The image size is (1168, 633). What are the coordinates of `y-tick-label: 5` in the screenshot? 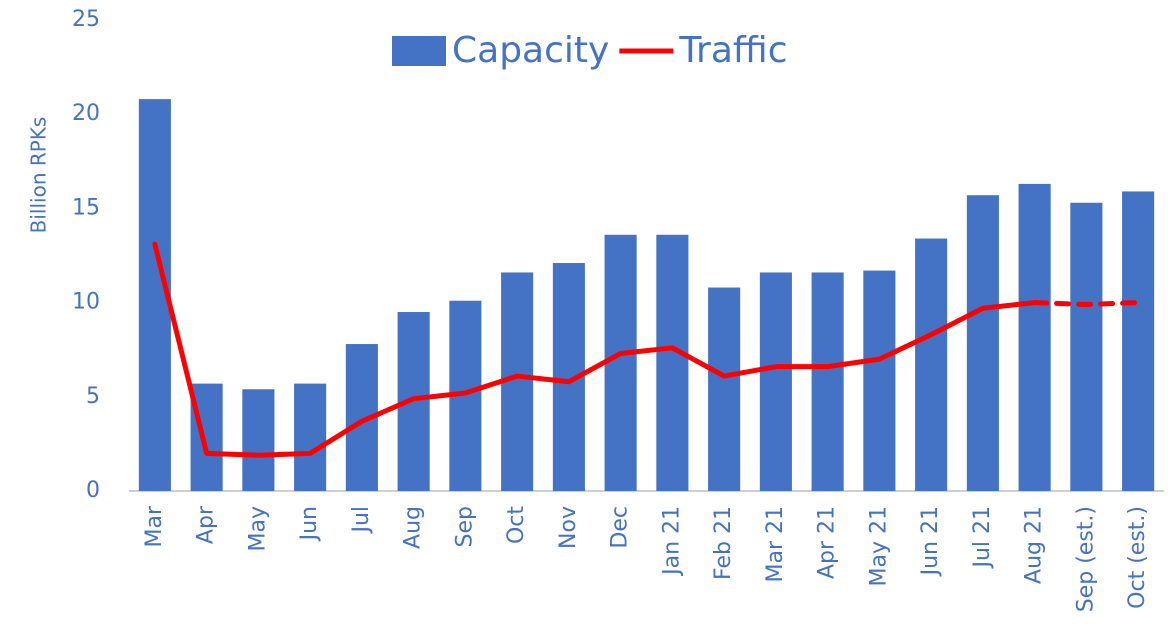 It's located at (93, 396).